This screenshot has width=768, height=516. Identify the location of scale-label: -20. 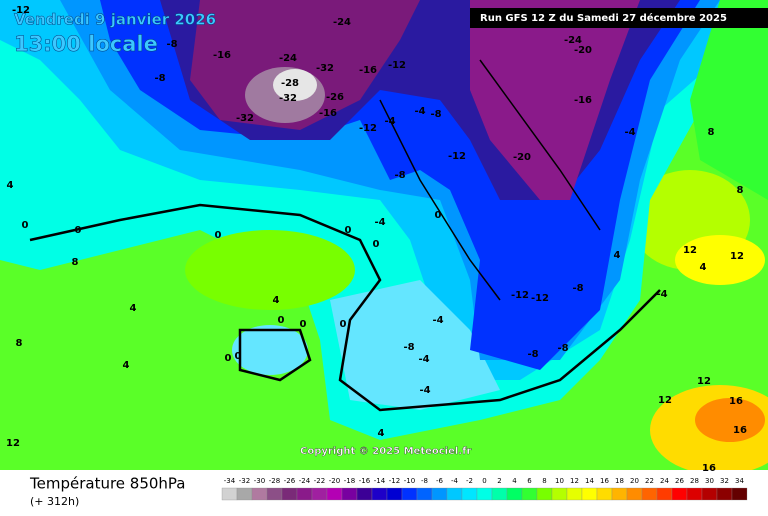
(334, 481).